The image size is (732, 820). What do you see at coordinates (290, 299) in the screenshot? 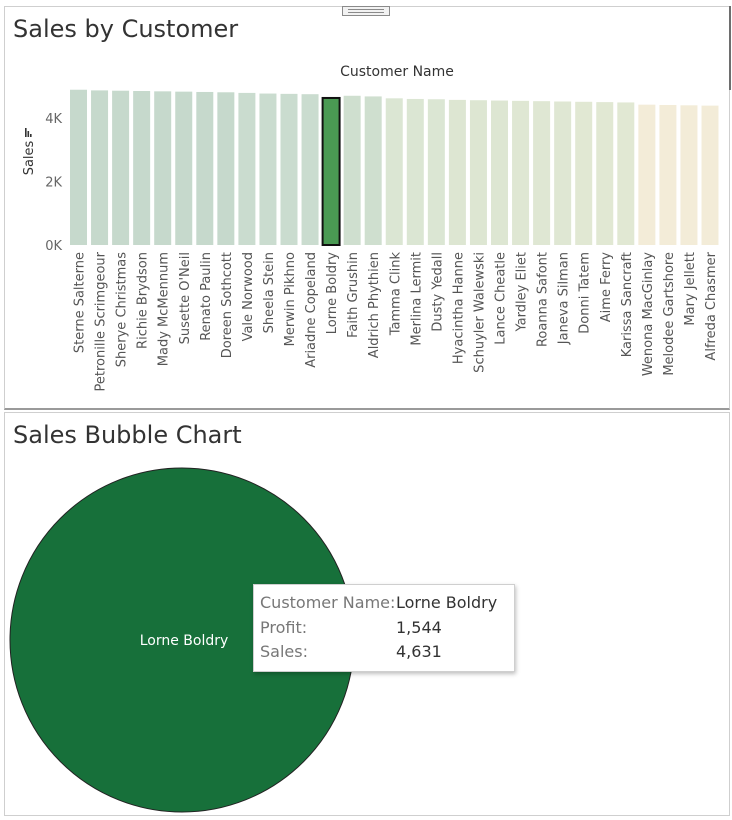
I see `x-tick-label: Merwin Pikhno` at bounding box center [290, 299].